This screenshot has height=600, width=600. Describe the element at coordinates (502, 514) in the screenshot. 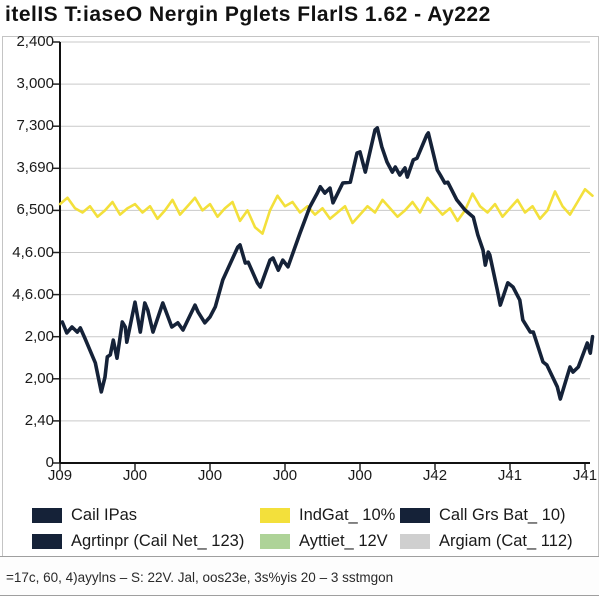

I see `legend-label: Call Grs Bat_ 10)` at that location.